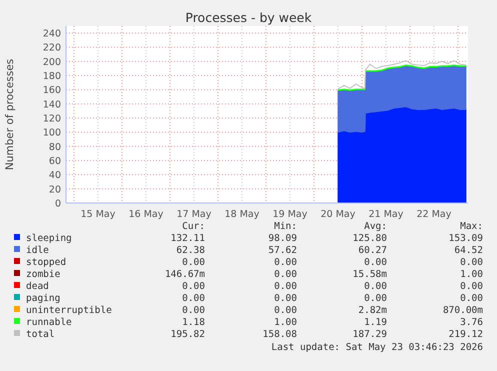 This screenshot has width=497, height=371. Describe the element at coordinates (372, 250) in the screenshot. I see `text: 60.27` at that location.